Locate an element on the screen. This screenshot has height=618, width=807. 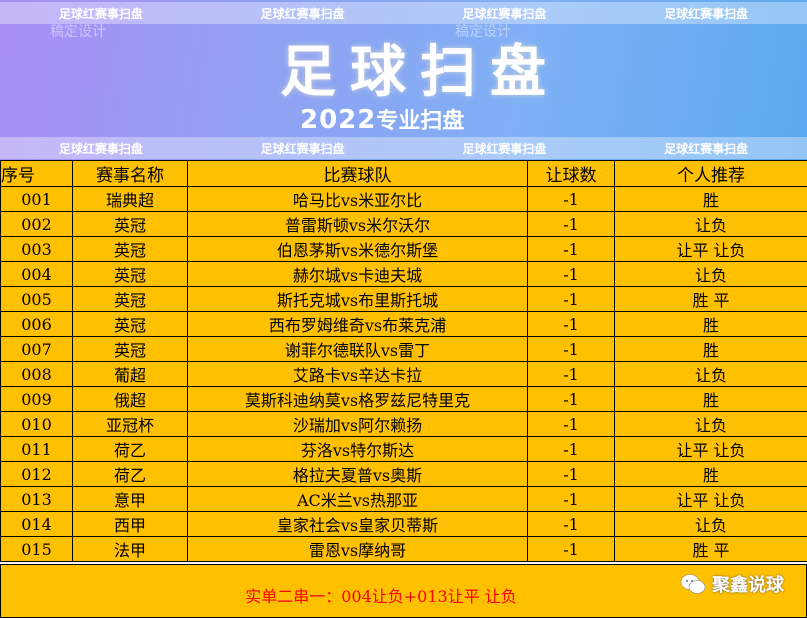
row-league: 瑞典超 is located at coordinates (130, 199).